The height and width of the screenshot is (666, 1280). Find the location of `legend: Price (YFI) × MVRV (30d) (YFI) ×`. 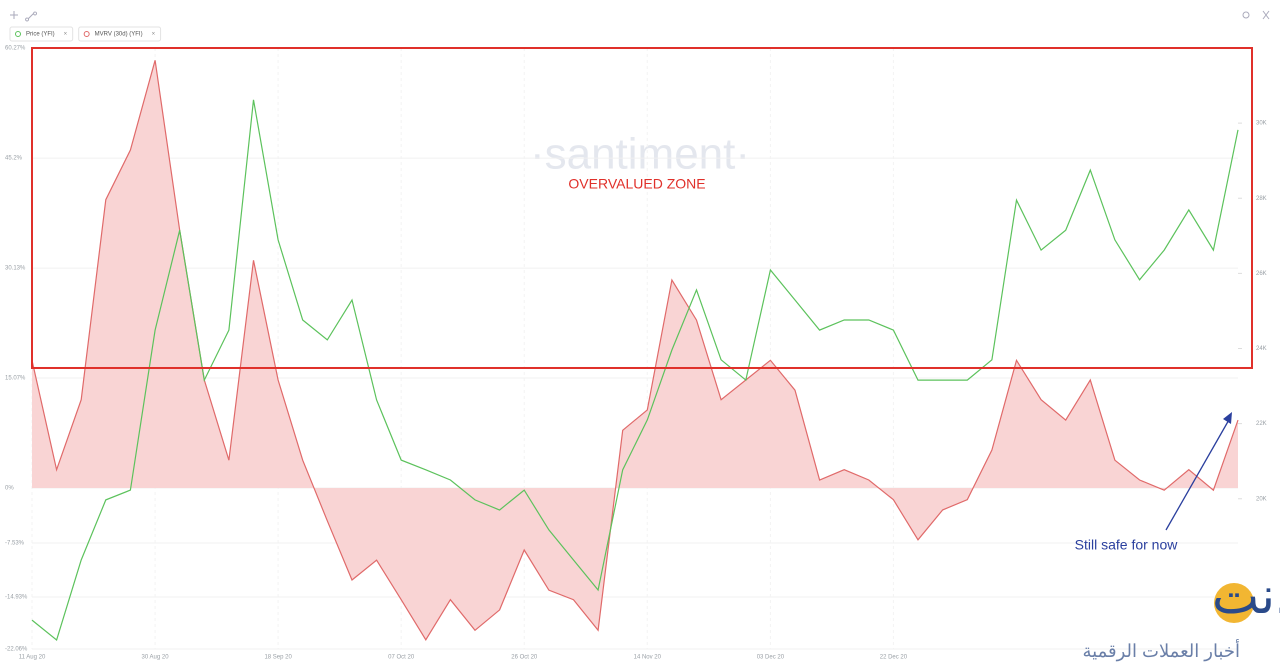

legend: Price (YFI) × MVRV (30d) (YFI) × is located at coordinates (85, 34).